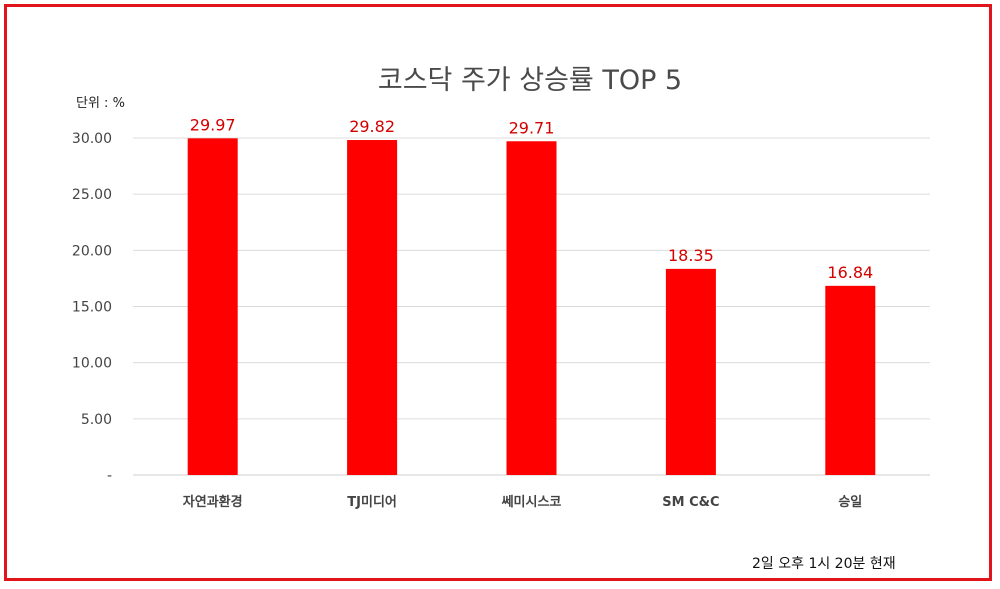 The image size is (1000, 589). What do you see at coordinates (850, 502) in the screenshot?
I see `x-tick-label: 승일` at bounding box center [850, 502].